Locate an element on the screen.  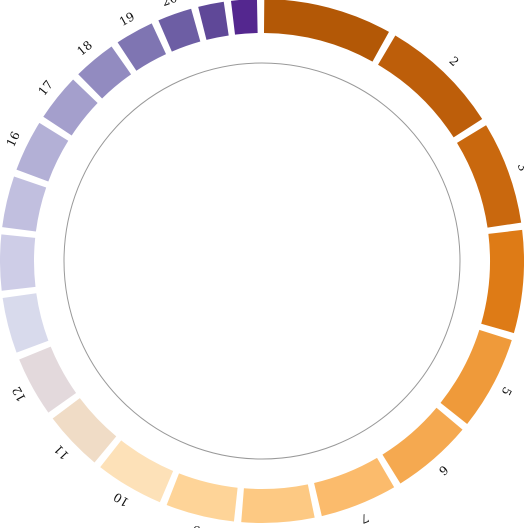
segment-label-11: 11 is located at coordinates (61, 452).